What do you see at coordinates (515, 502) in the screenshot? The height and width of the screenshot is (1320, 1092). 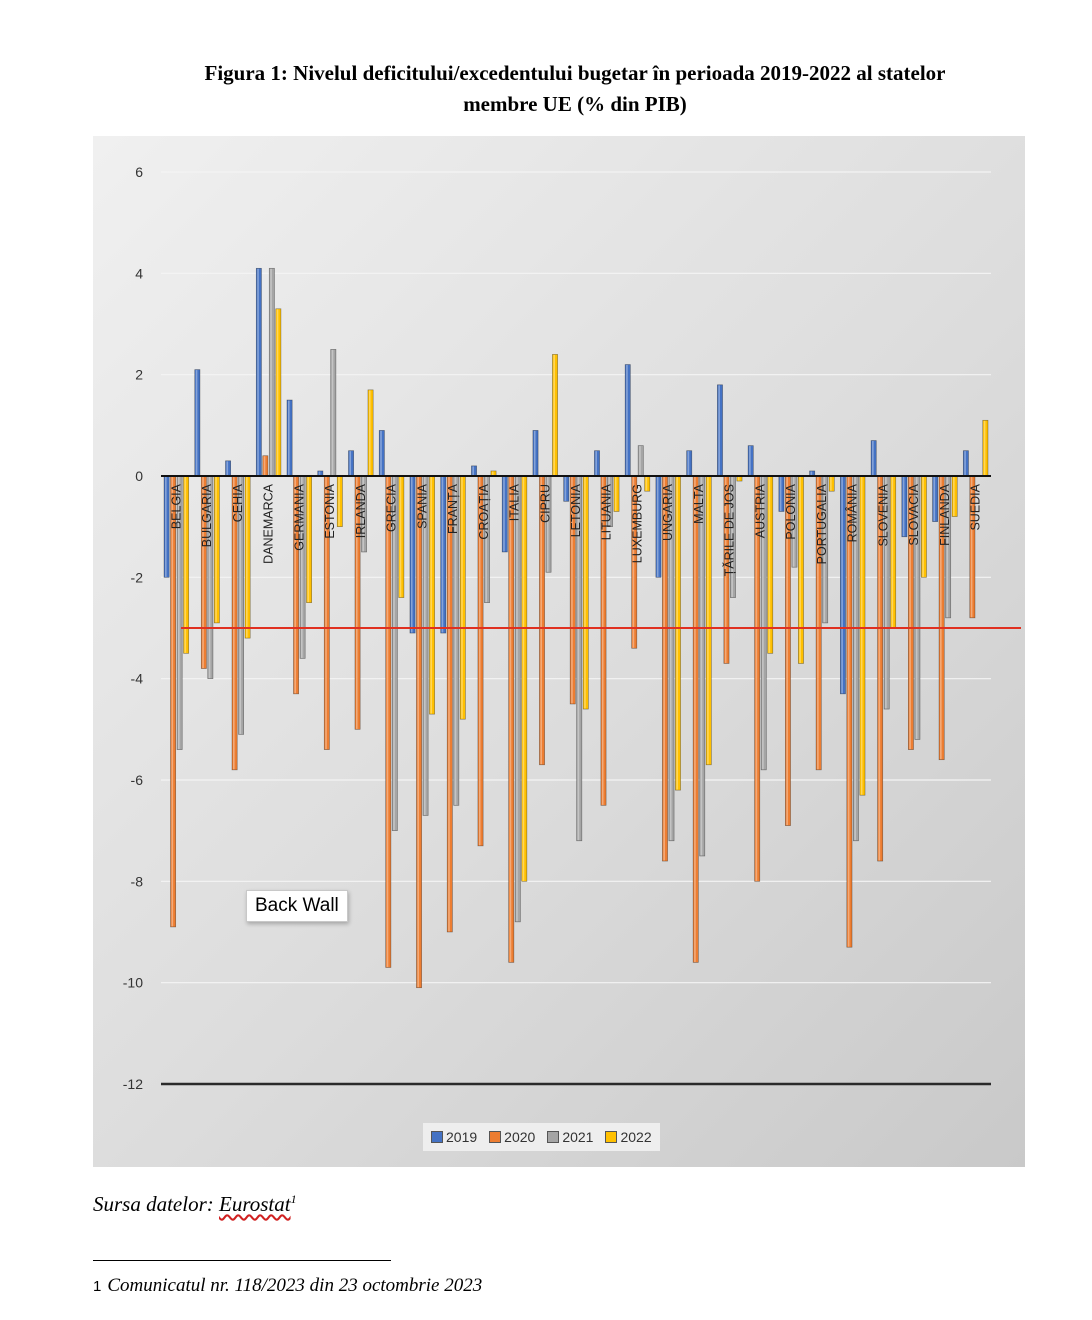 I see `category-label: ITALIA` at bounding box center [515, 502].